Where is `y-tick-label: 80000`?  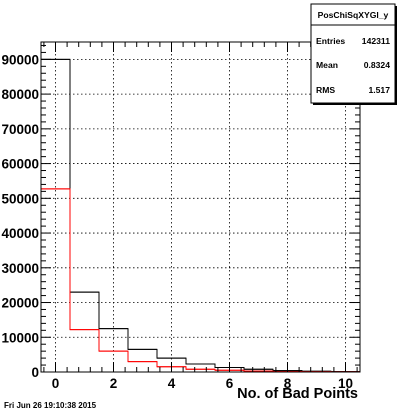
y-tick-label: 80000 is located at coordinates (20, 94).